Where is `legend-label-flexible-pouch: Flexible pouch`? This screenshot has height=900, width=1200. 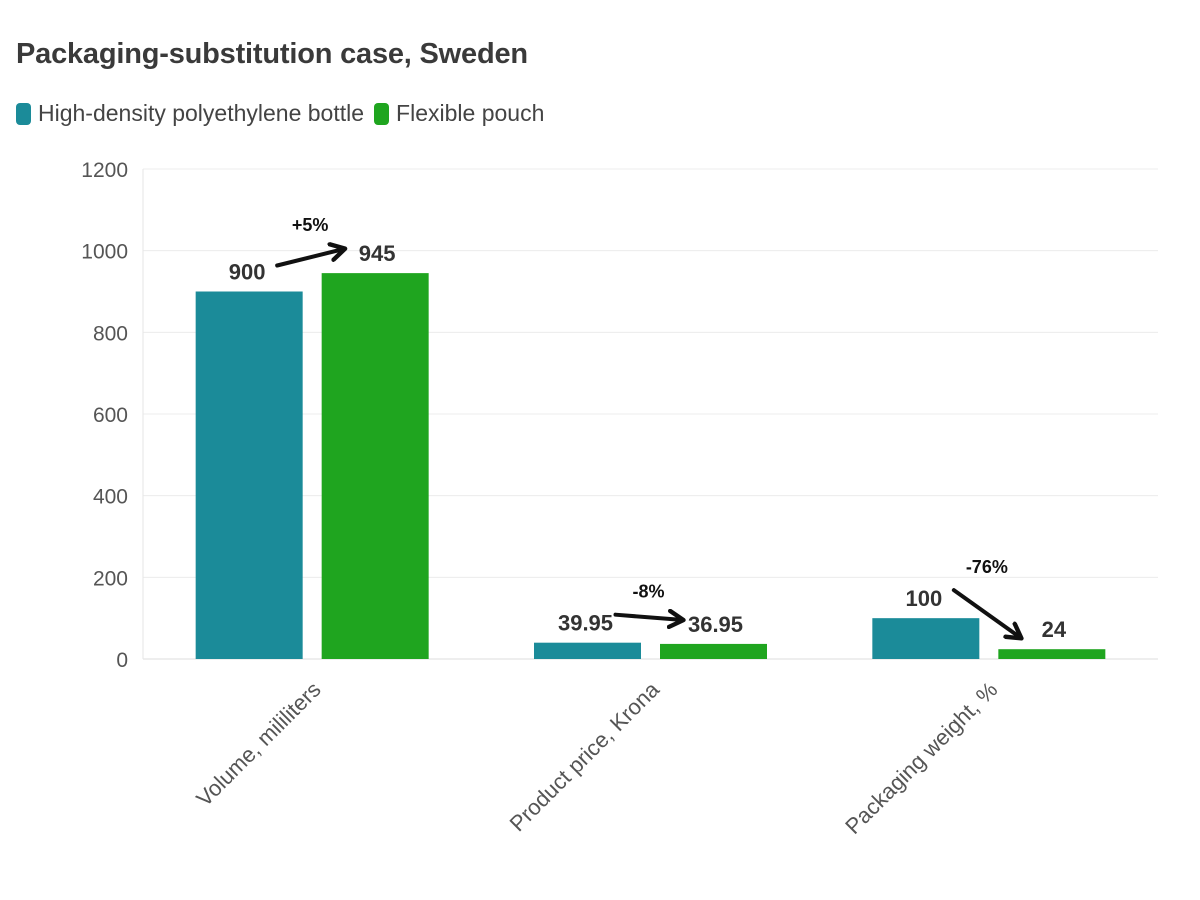 legend-label-flexible-pouch: Flexible pouch is located at coordinates (470, 113).